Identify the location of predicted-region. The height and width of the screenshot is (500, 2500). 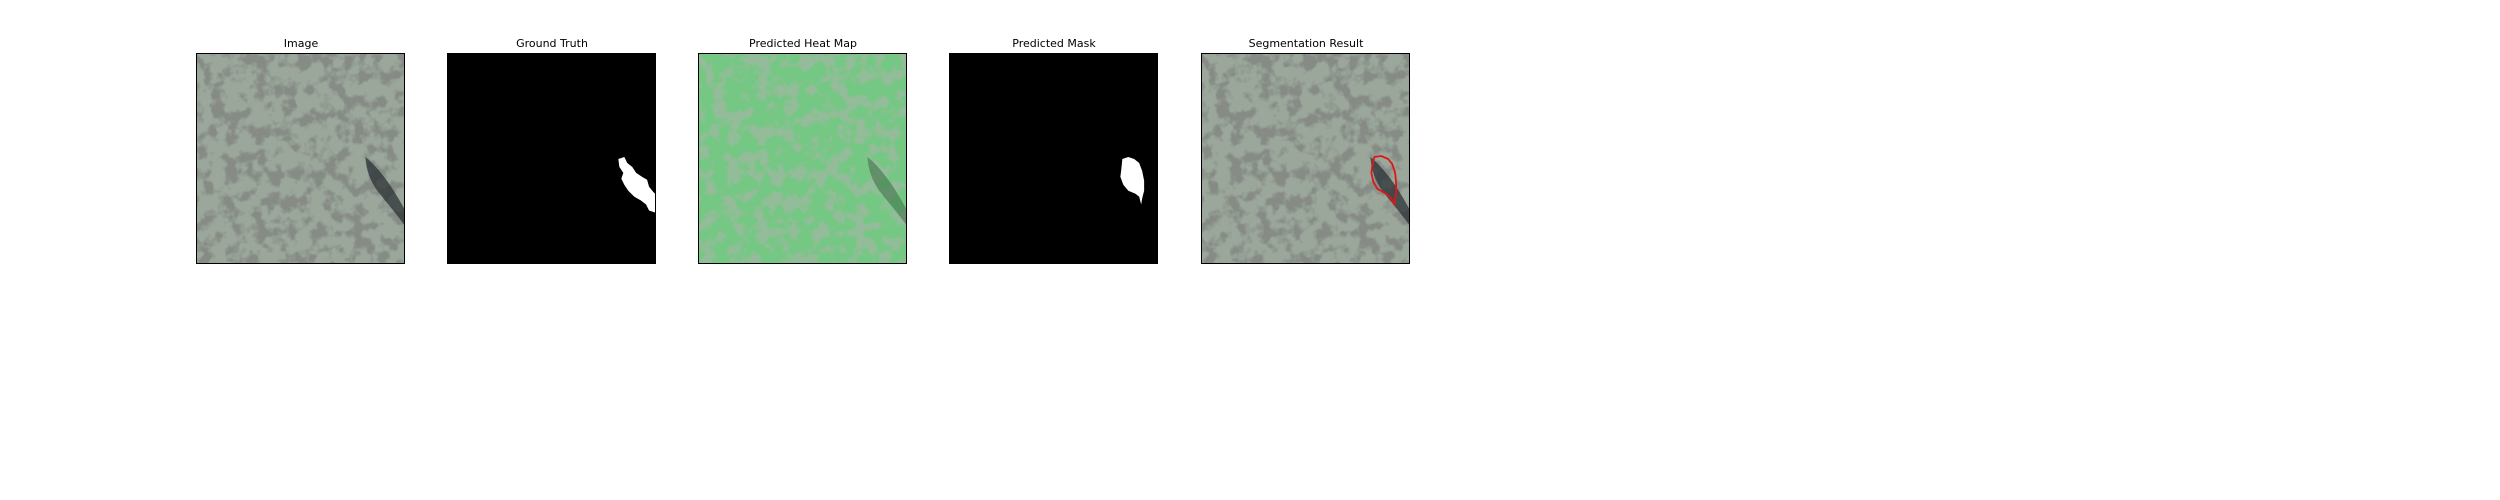
(1132, 181).